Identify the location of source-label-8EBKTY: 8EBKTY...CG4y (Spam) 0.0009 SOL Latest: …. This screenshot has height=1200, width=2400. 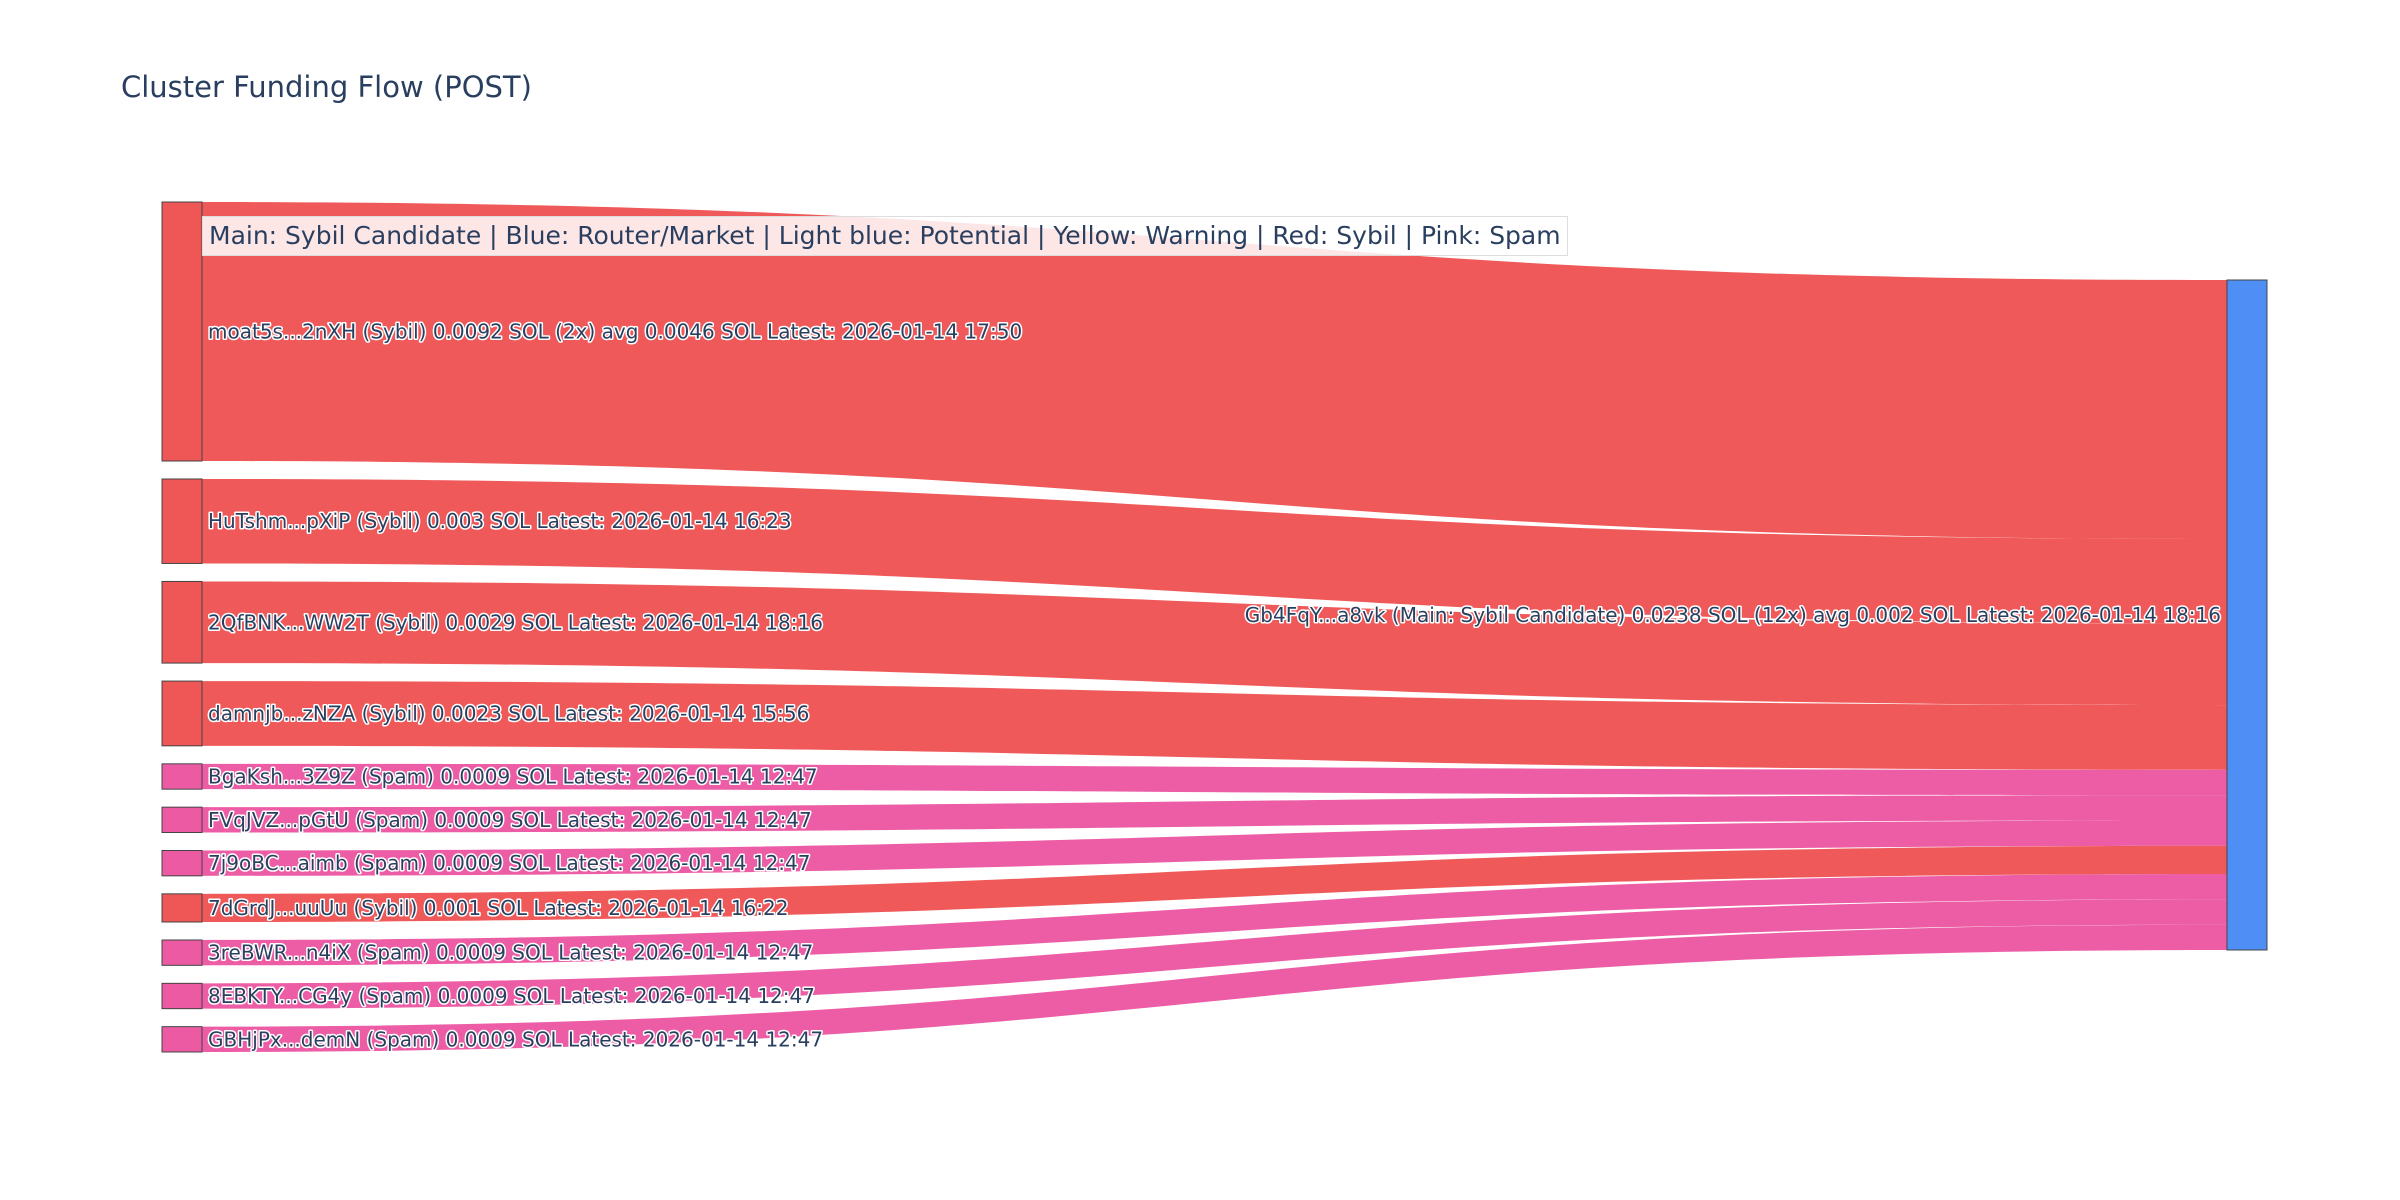
(511, 996).